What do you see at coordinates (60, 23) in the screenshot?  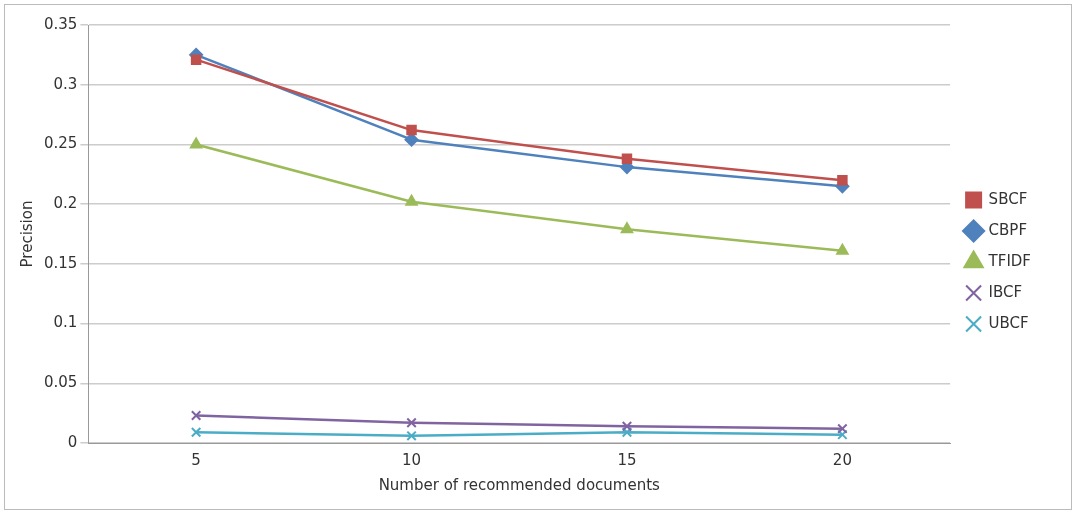 I see `y-tick-label: 0.35` at bounding box center [60, 23].